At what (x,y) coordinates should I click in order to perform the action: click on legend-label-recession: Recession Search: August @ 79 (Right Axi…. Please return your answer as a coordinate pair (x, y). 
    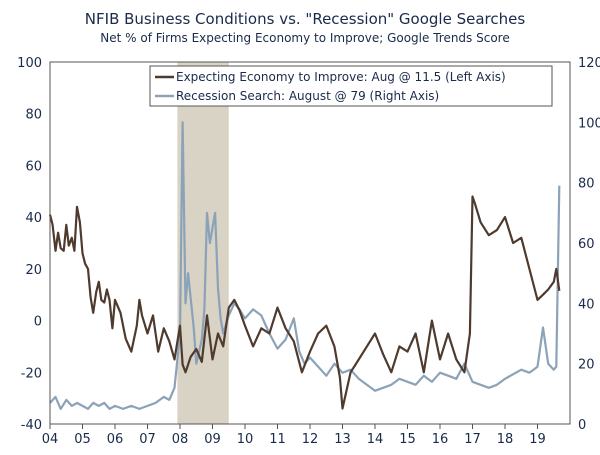
    Looking at the image, I should click on (307, 96).